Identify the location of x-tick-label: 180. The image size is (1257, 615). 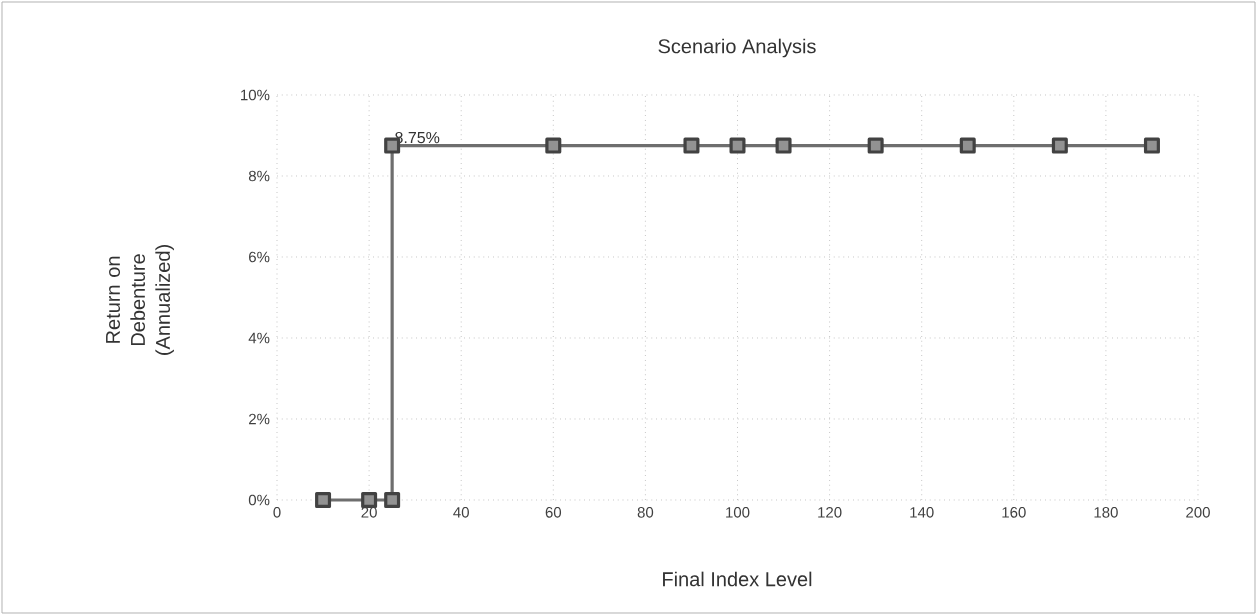
(1106, 512).